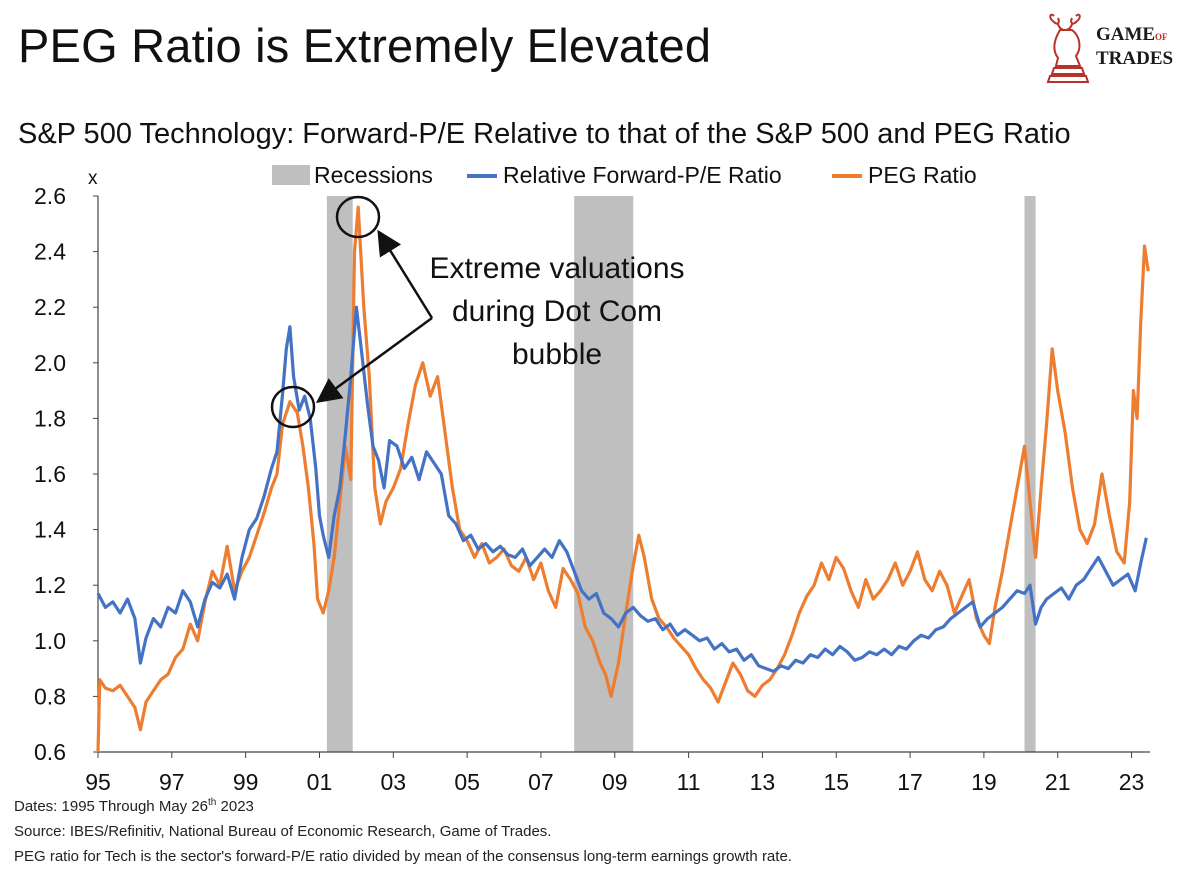  What do you see at coordinates (557, 311) in the screenshot?
I see `annotation-text-line: during Dot Com` at bounding box center [557, 311].